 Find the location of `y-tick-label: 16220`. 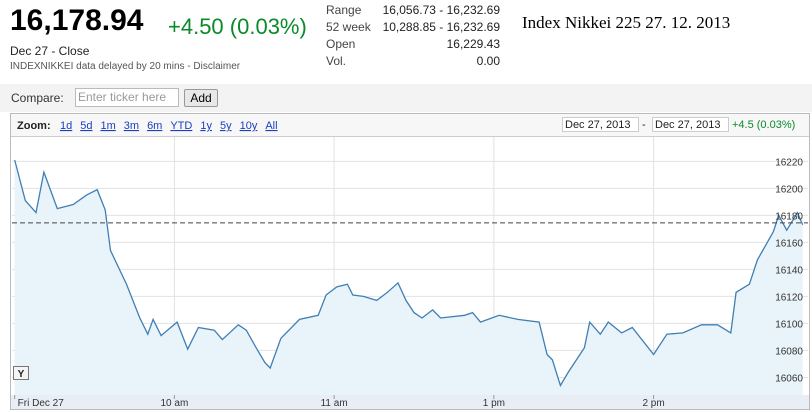

y-tick-label: 16220 is located at coordinates (789, 162).